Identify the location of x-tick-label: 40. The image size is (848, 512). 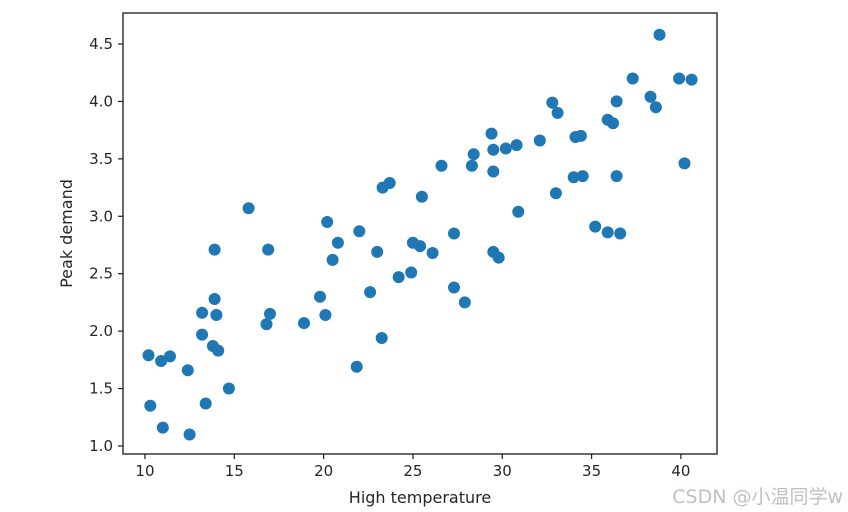
(680, 471).